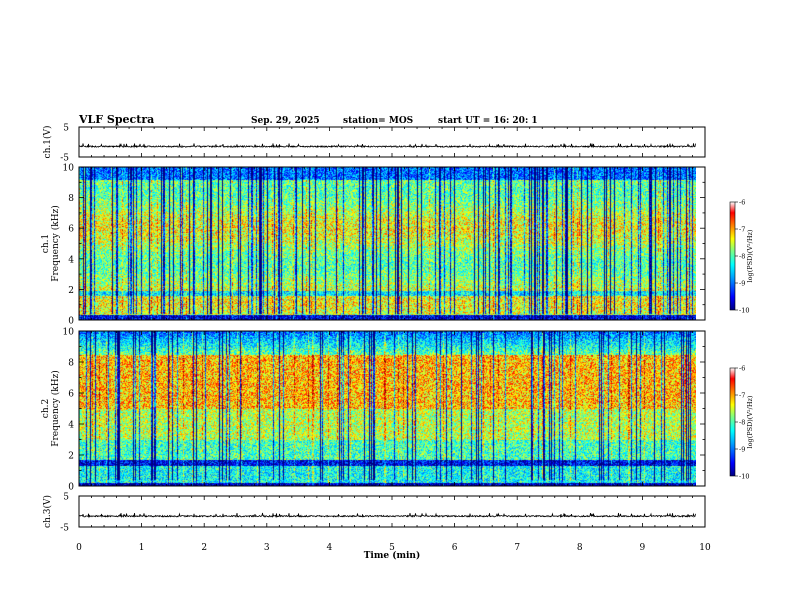 Image resolution: width=792 pixels, height=612 pixels. What do you see at coordinates (392, 548) in the screenshot?
I see `x-tick-label: 5` at bounding box center [392, 548].